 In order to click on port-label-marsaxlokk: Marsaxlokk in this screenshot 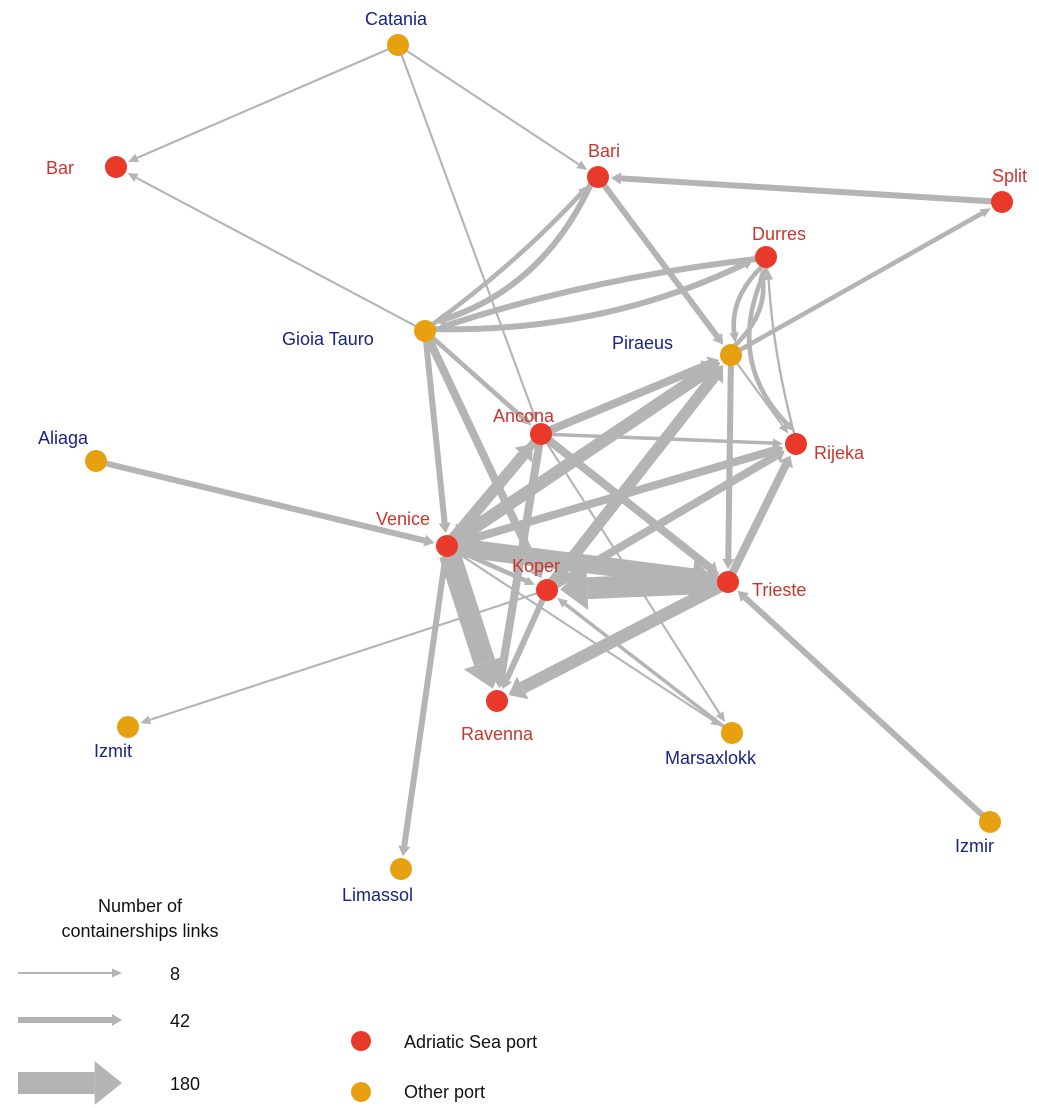, I will do `click(711, 758)`.